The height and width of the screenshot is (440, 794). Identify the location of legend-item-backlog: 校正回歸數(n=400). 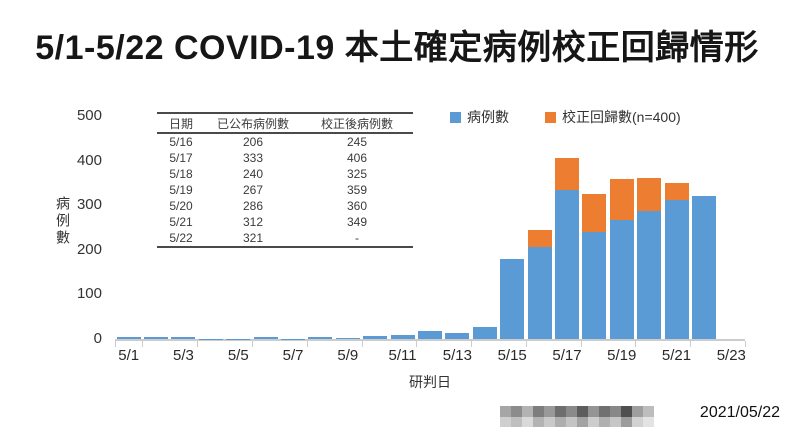
(613, 117).